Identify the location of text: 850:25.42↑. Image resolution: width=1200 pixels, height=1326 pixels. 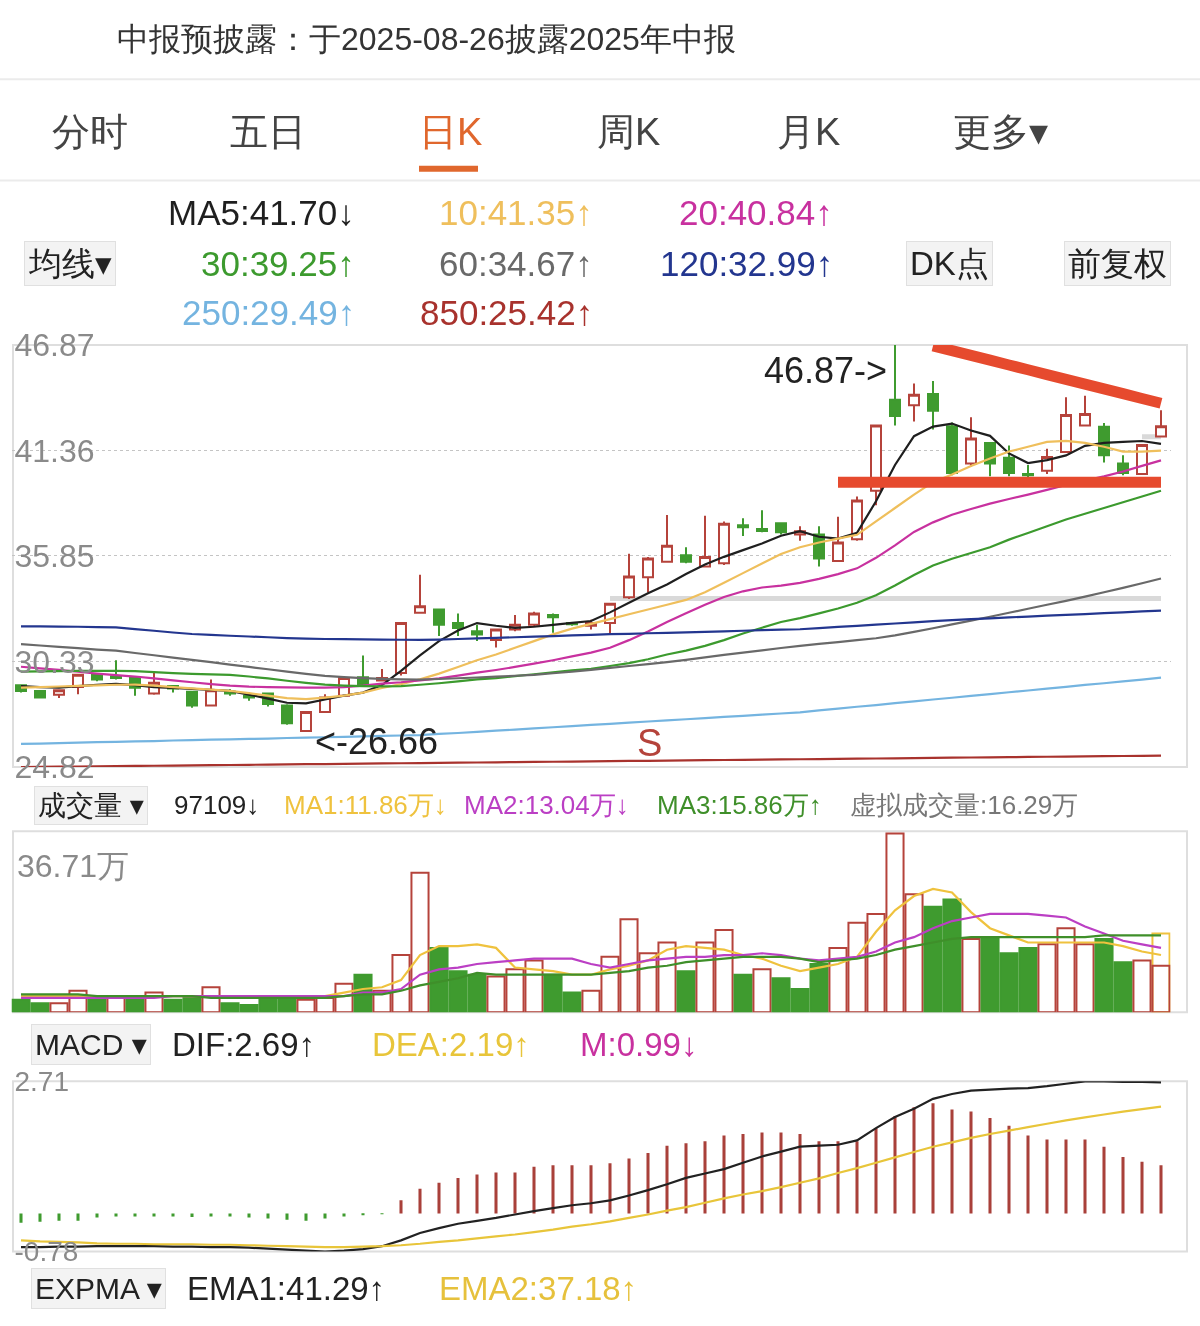
(507, 312).